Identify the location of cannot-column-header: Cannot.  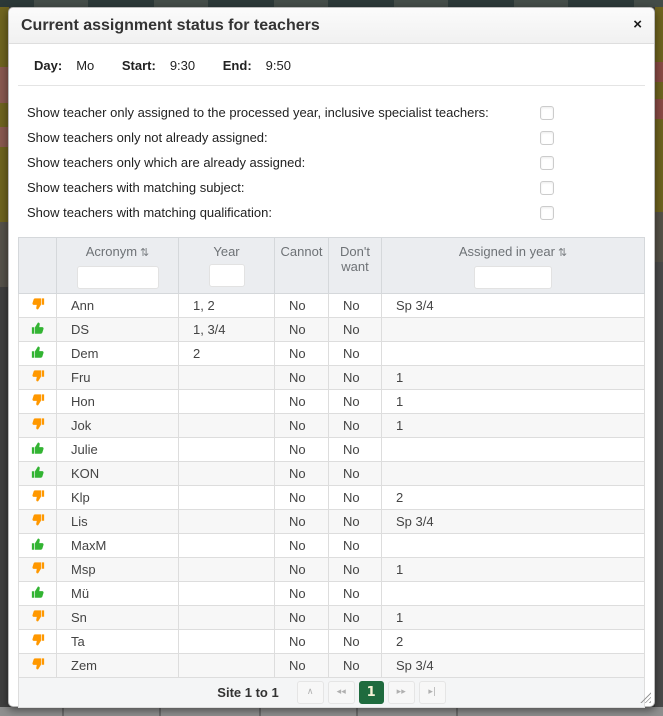
(301, 265).